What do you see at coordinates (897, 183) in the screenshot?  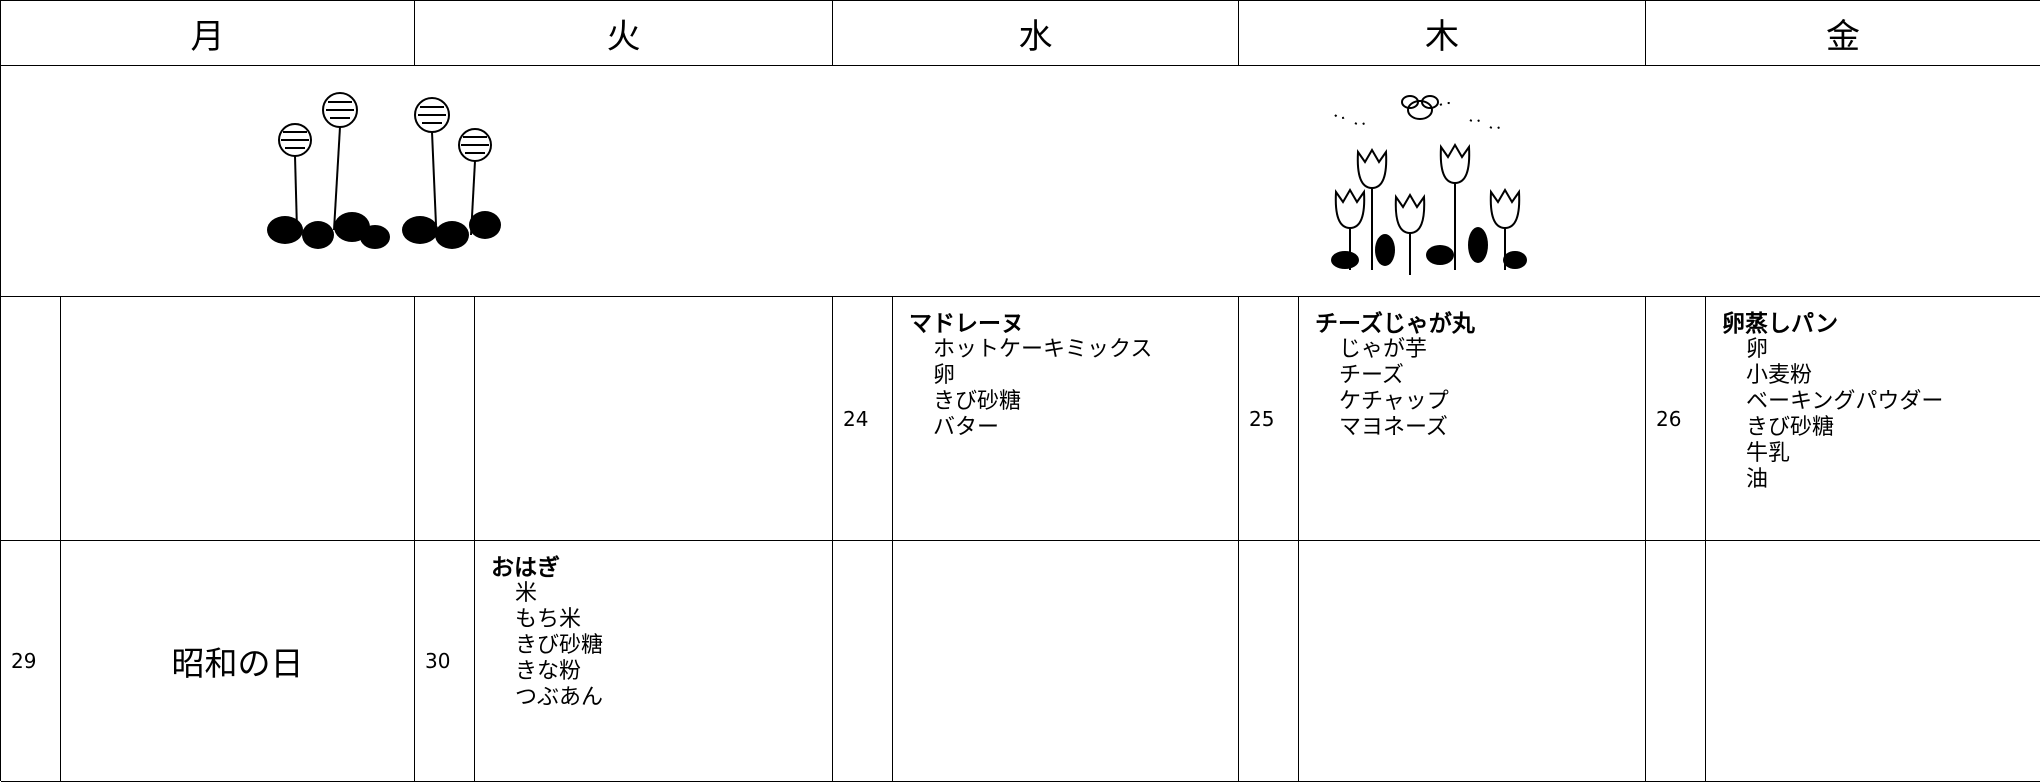 I see `illustrations` at bounding box center [897, 183].